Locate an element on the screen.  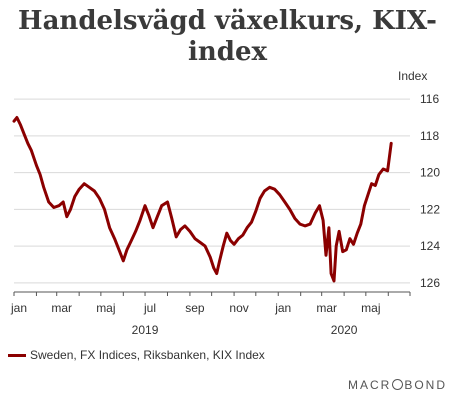
x-tick-label: sep is located at coordinates (195, 308).